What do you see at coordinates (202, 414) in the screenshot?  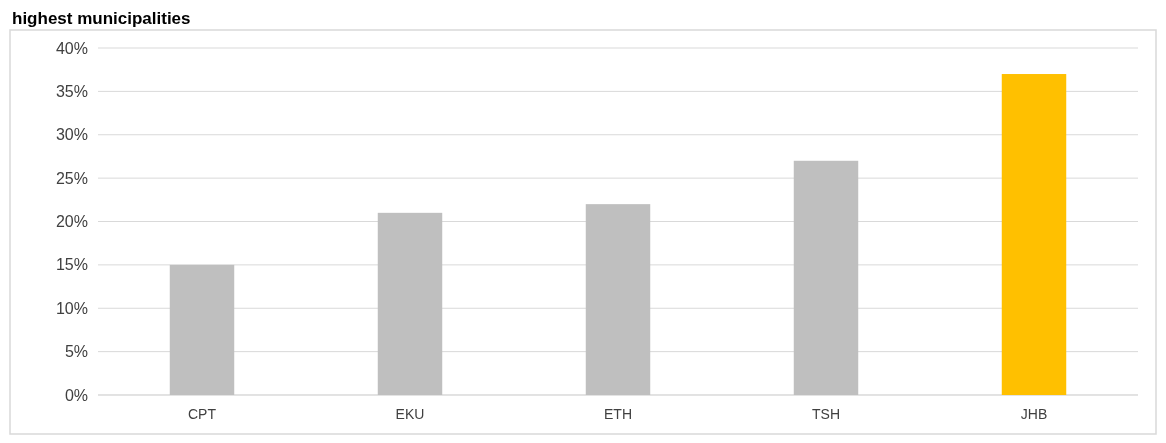 I see `x-tick-label: CPT` at bounding box center [202, 414].